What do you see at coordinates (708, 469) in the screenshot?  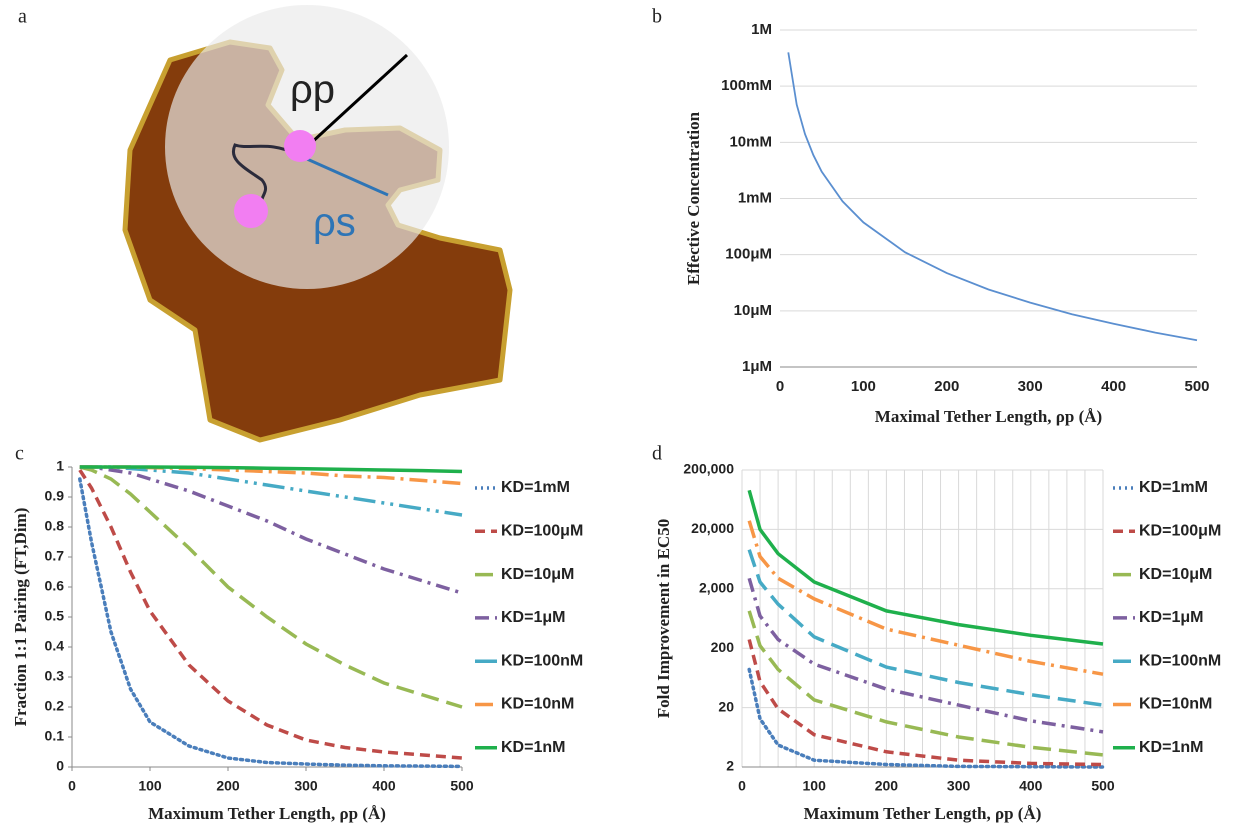 I see `y-tick-label: 200,000` at bounding box center [708, 469].